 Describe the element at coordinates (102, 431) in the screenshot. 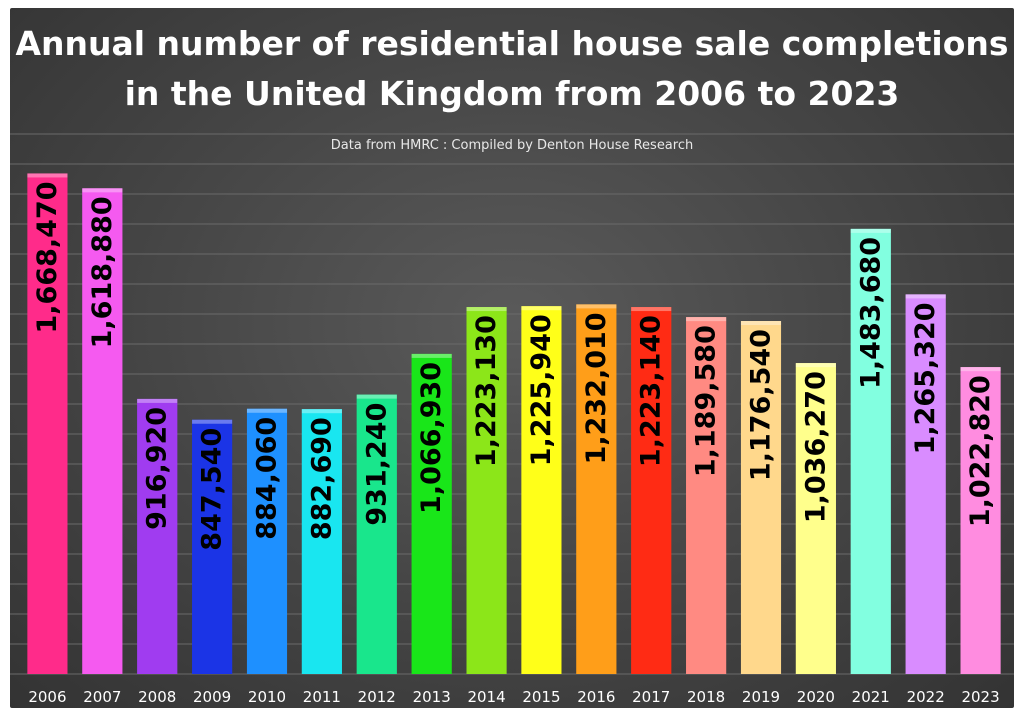

I see `bar-shading-2007` at that location.